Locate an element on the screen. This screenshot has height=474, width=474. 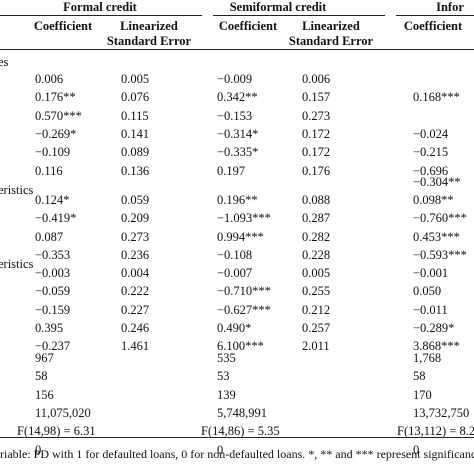
section-label: es is located at coordinates (4, 62).